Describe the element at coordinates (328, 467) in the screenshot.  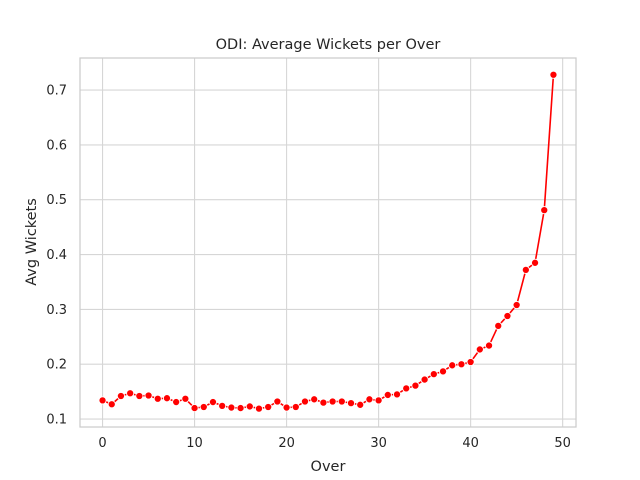
I see `x-axis-title: Over` at that location.